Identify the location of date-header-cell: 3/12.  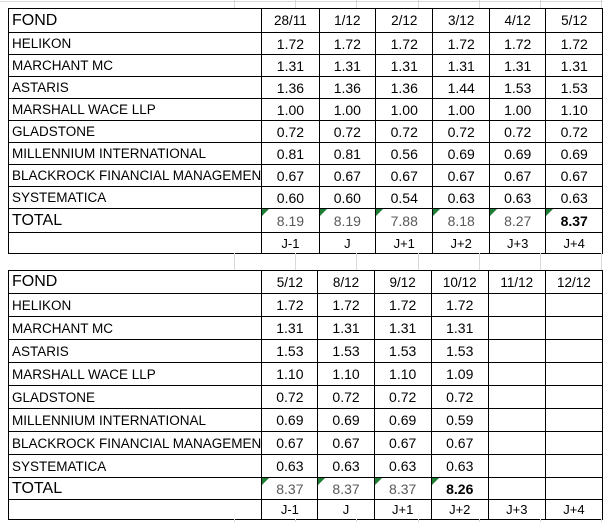
(461, 20).